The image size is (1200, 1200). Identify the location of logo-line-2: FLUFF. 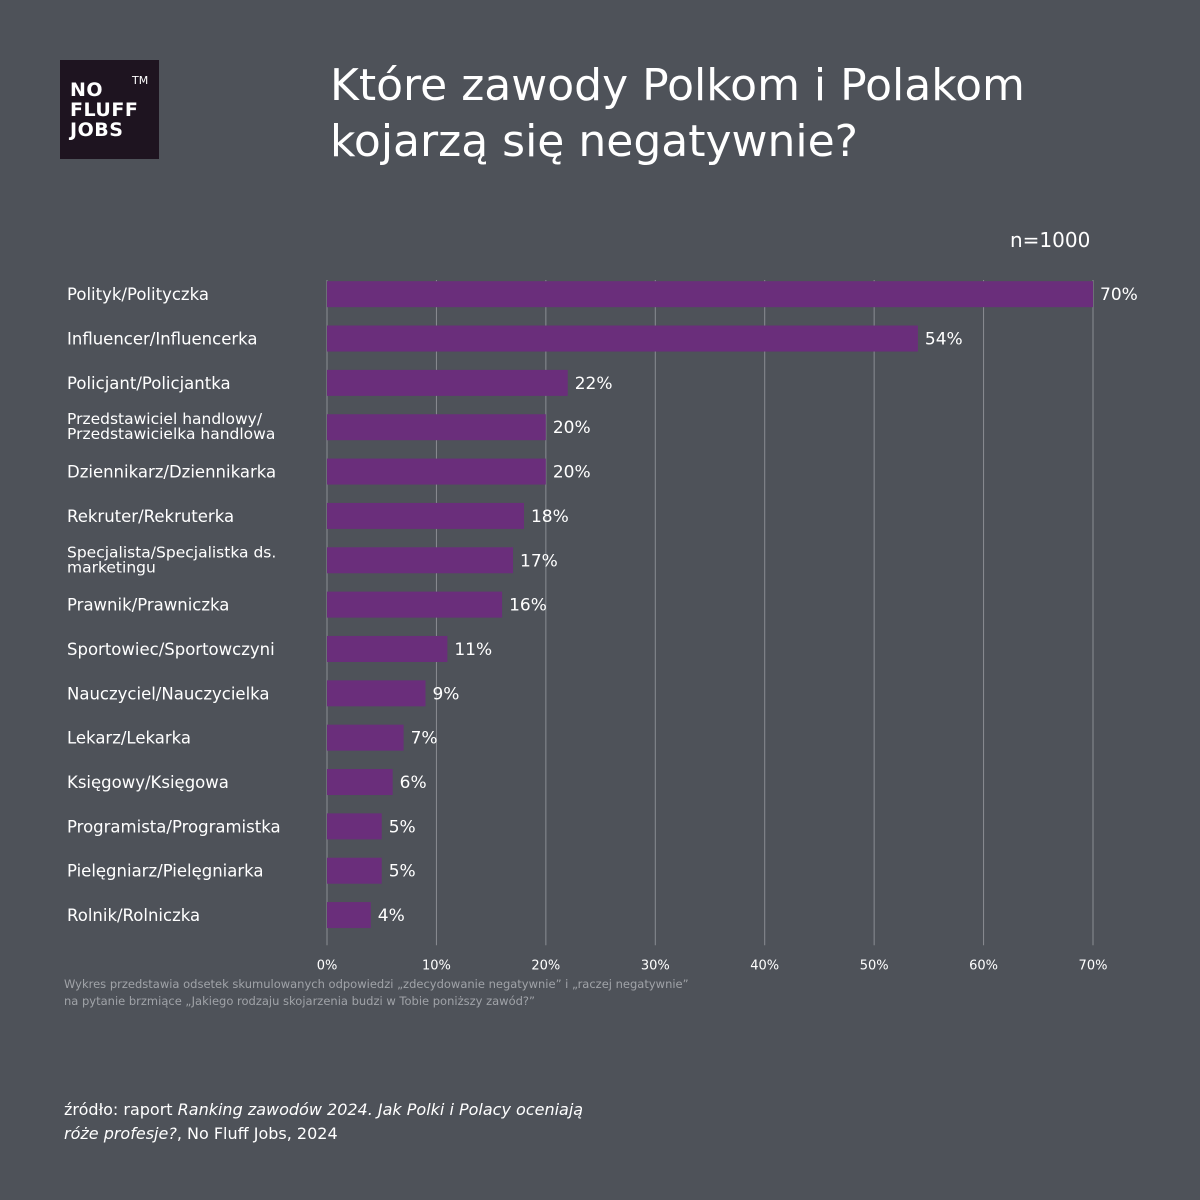
(104, 110).